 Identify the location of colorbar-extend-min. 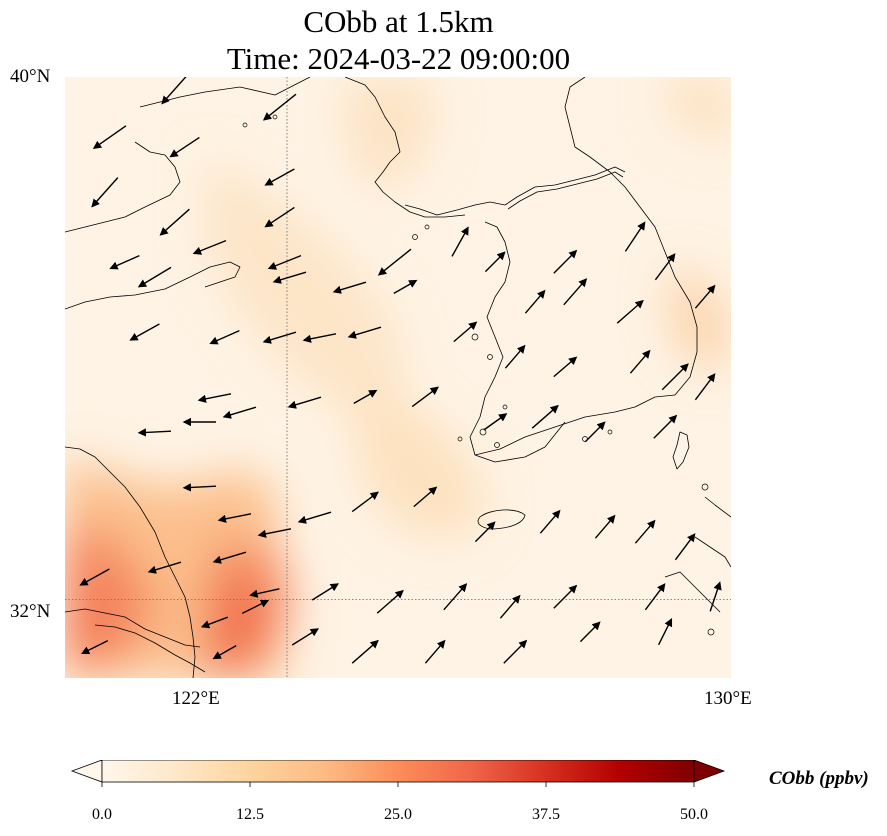
(86, 771).